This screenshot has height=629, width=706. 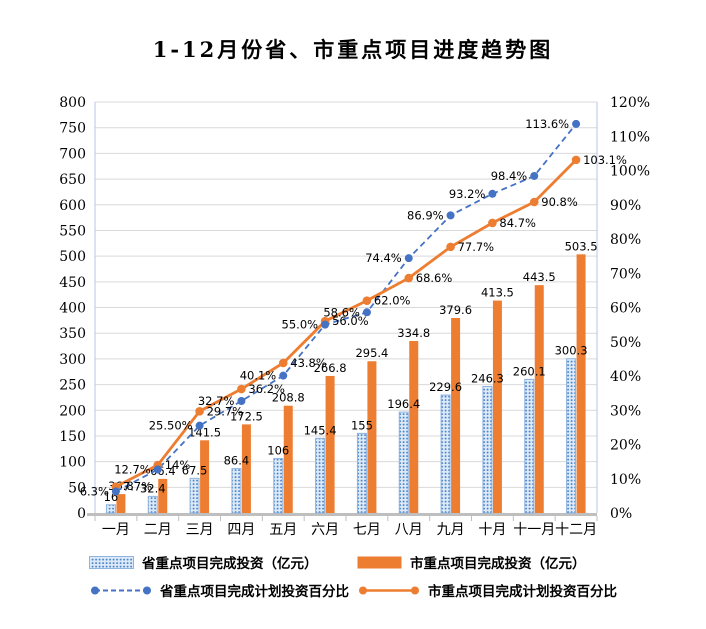 I want to click on legend-item-city-bar: 市重点项目完成投资（亿元）, so click(x=486, y=562).